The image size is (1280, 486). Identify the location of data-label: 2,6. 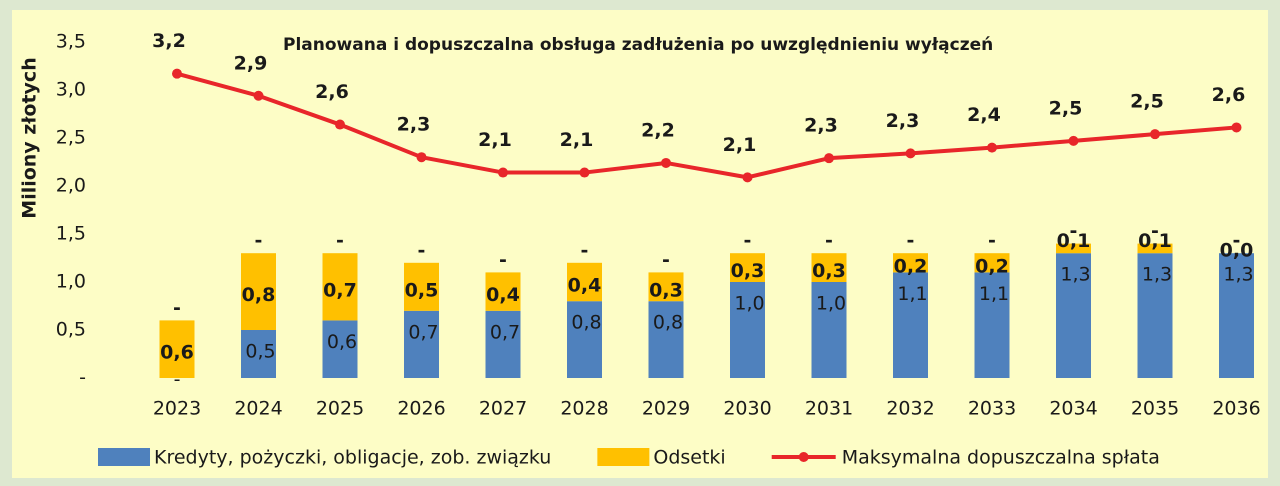
(332, 92).